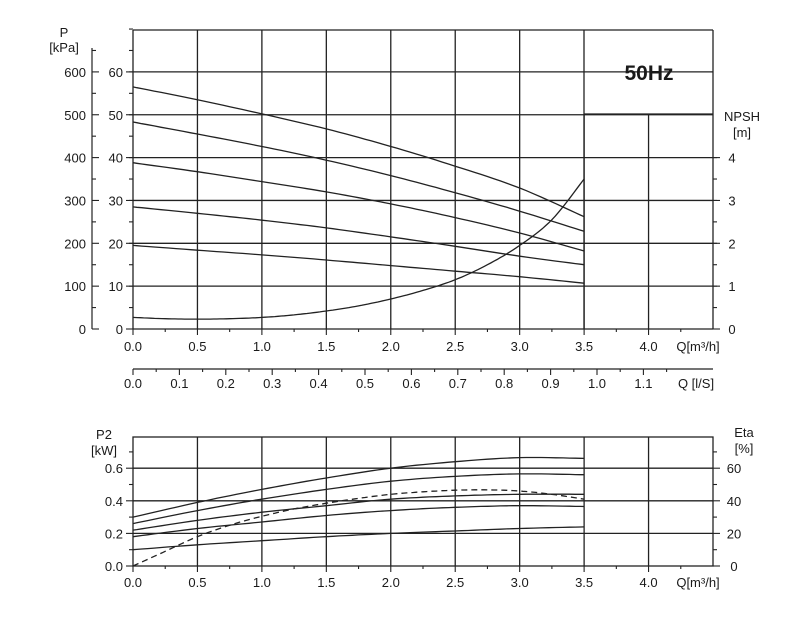 The height and width of the screenshot is (617, 792). Describe the element at coordinates (226, 383) in the screenshot. I see `ls-tick-label: 0.2` at that location.